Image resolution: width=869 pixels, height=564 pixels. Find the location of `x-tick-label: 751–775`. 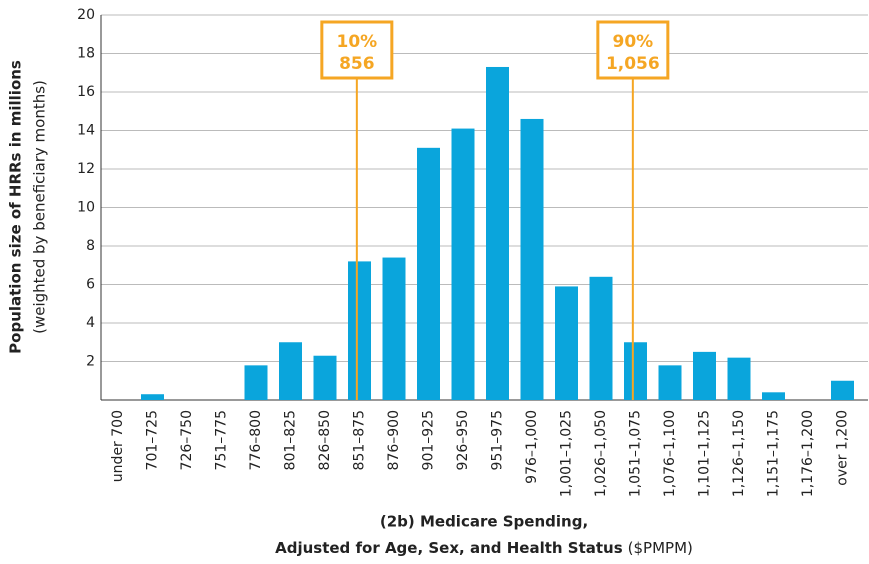

x-tick-label: 751–775 is located at coordinates (222, 440).